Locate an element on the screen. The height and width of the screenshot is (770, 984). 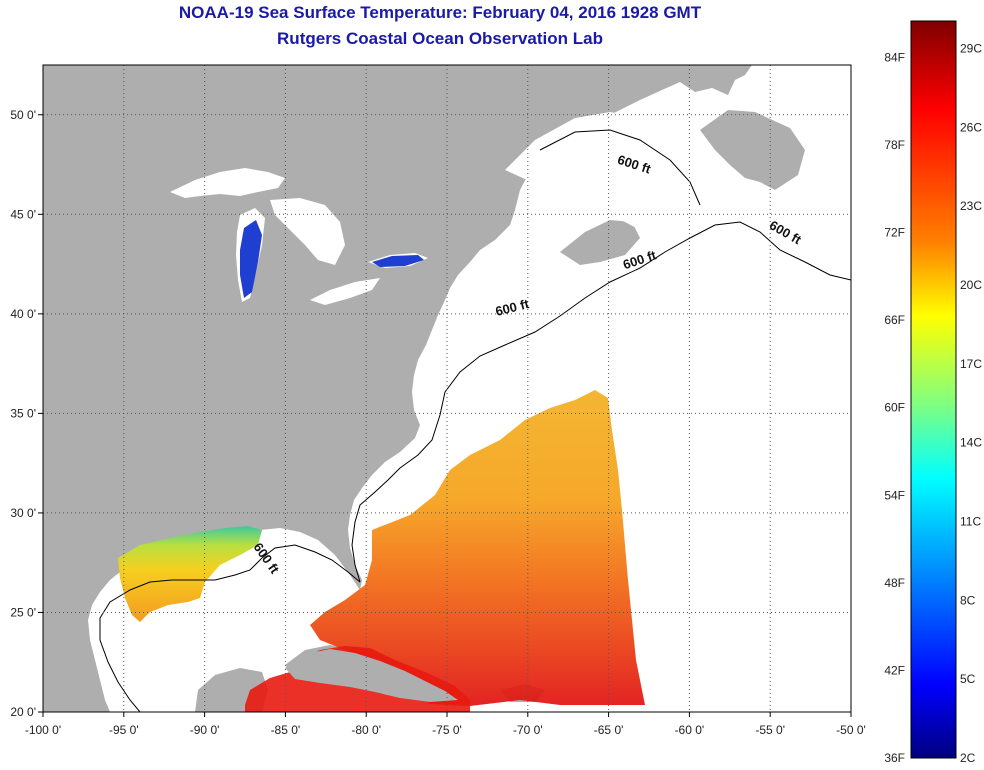
lat-tick-label: 35 0' is located at coordinates (23, 413).